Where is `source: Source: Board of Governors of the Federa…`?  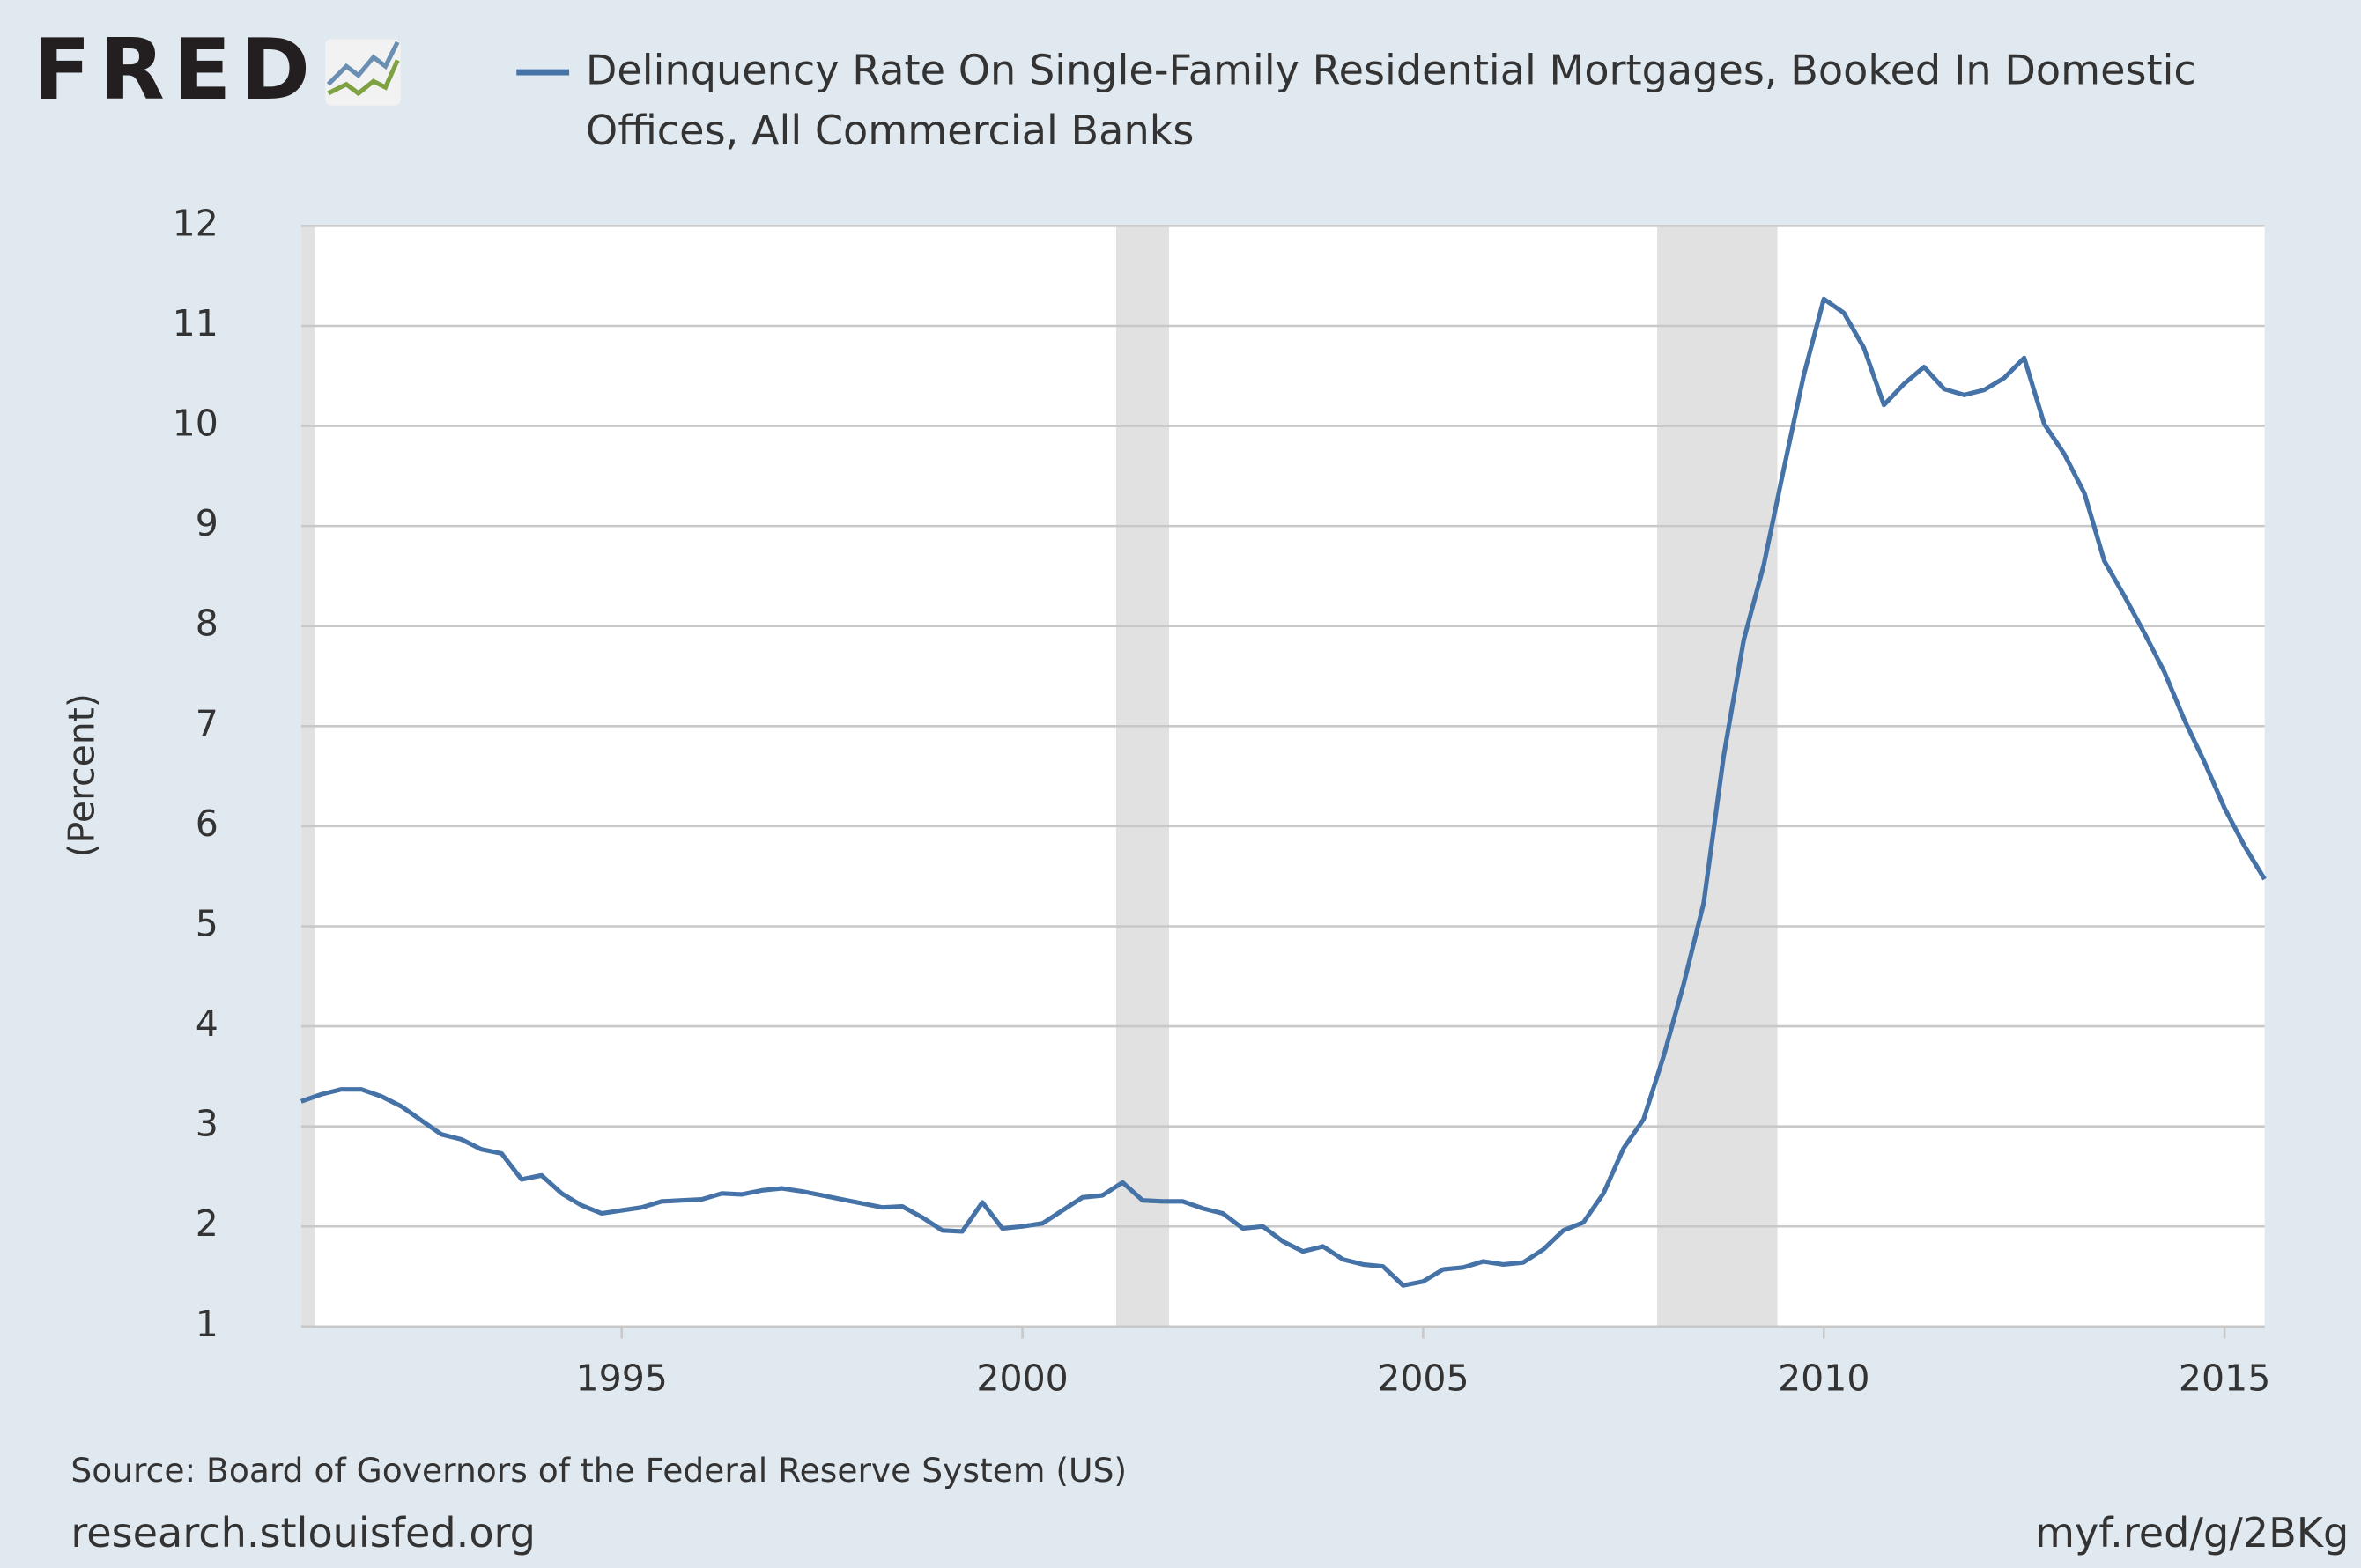 source: Source: Board of Governors of the Federa… is located at coordinates (598, 1470).